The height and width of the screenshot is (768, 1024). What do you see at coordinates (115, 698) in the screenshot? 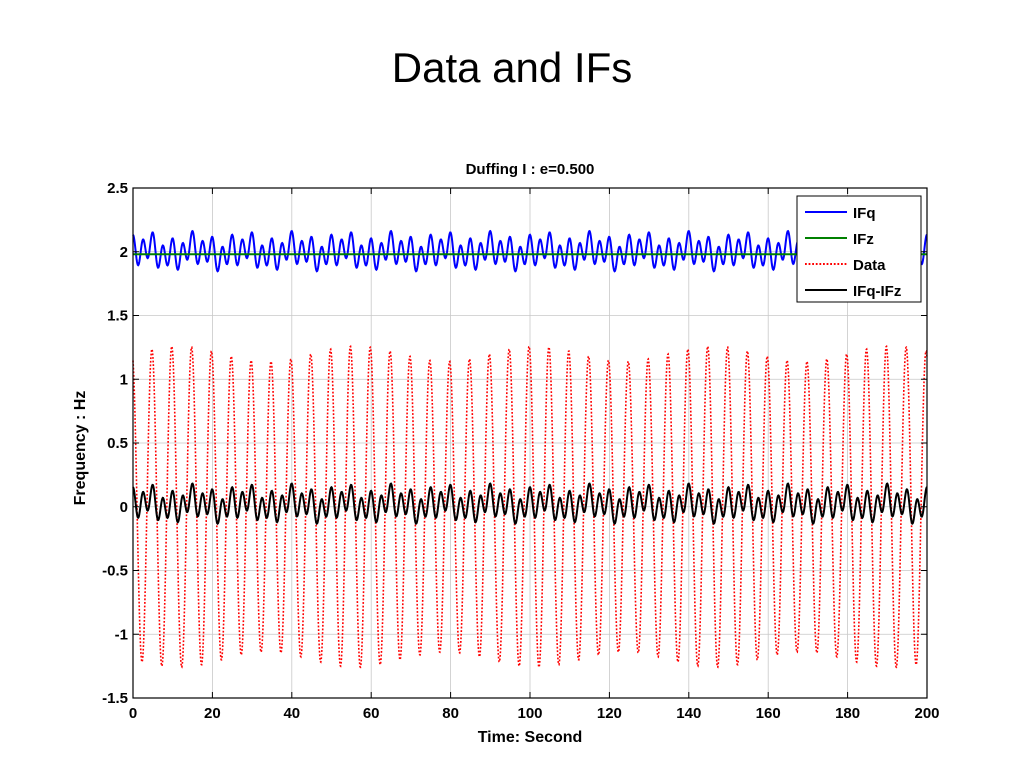
I see `y-tick-label: -1.5` at bounding box center [115, 698].